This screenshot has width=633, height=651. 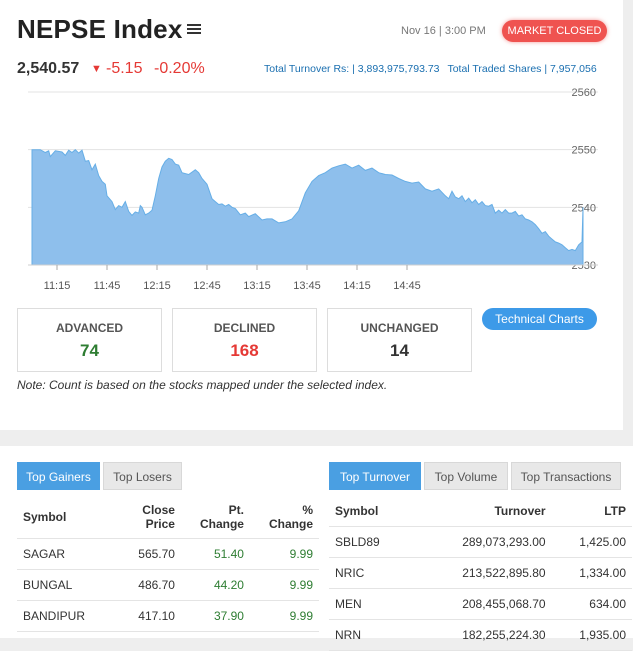 I want to click on unchanged-box: UNCHANGED 14, so click(x=399, y=340).